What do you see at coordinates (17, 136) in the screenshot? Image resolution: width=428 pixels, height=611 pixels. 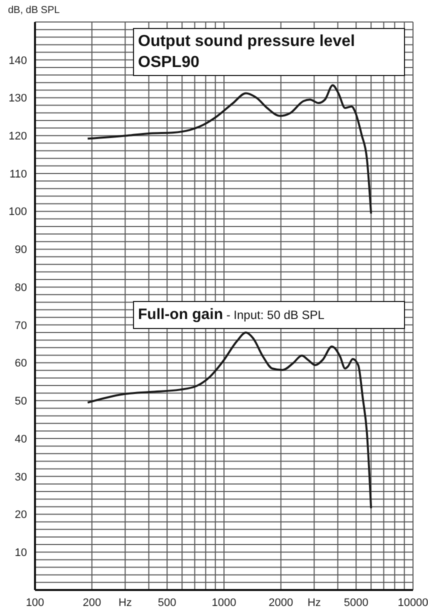 I see `y-tick-label: 120` at bounding box center [17, 136].